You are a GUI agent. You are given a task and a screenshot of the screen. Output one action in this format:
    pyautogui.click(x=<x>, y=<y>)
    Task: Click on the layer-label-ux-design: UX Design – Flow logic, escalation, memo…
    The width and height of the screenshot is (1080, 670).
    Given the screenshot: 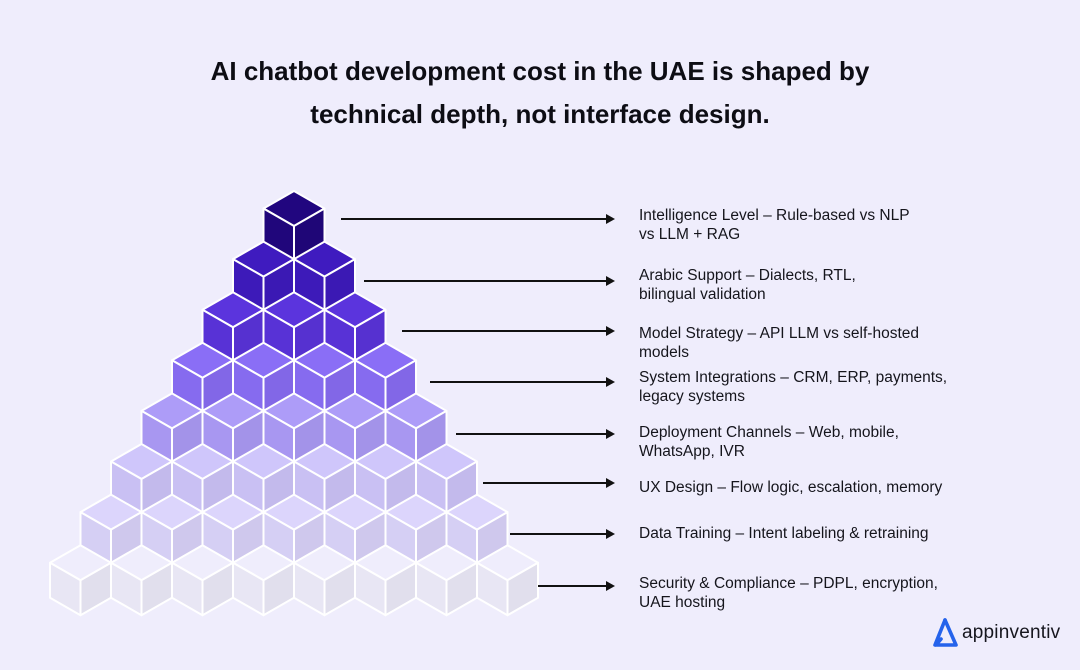 What is the action you would take?
    pyautogui.click(x=829, y=487)
    